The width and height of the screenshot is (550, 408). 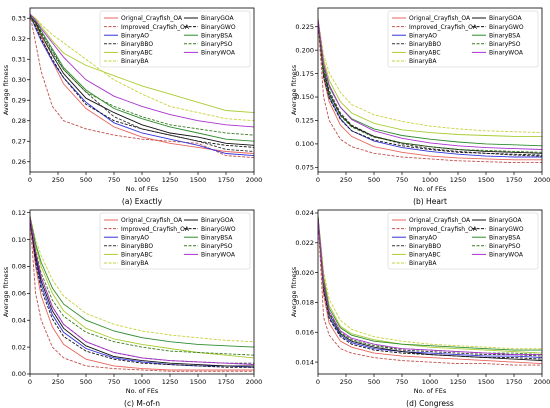 What do you see at coordinates (304, 27) in the screenshot?
I see `y-tick-label: 0.225` at bounding box center [304, 27].